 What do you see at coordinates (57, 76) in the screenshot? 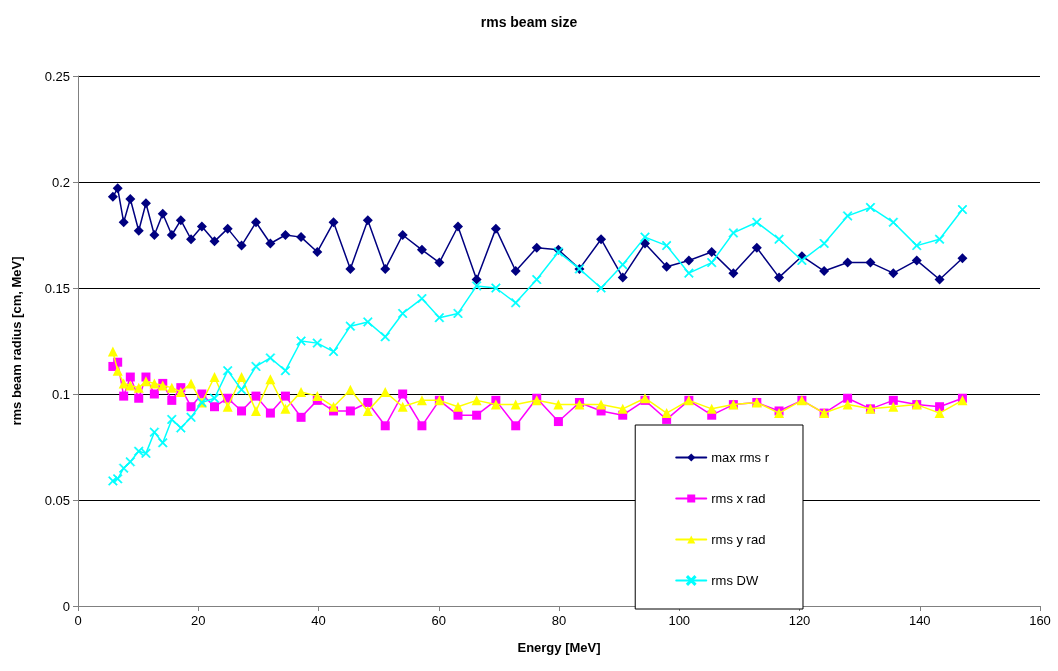
I see `y-tick-label: 0.25` at bounding box center [57, 76].